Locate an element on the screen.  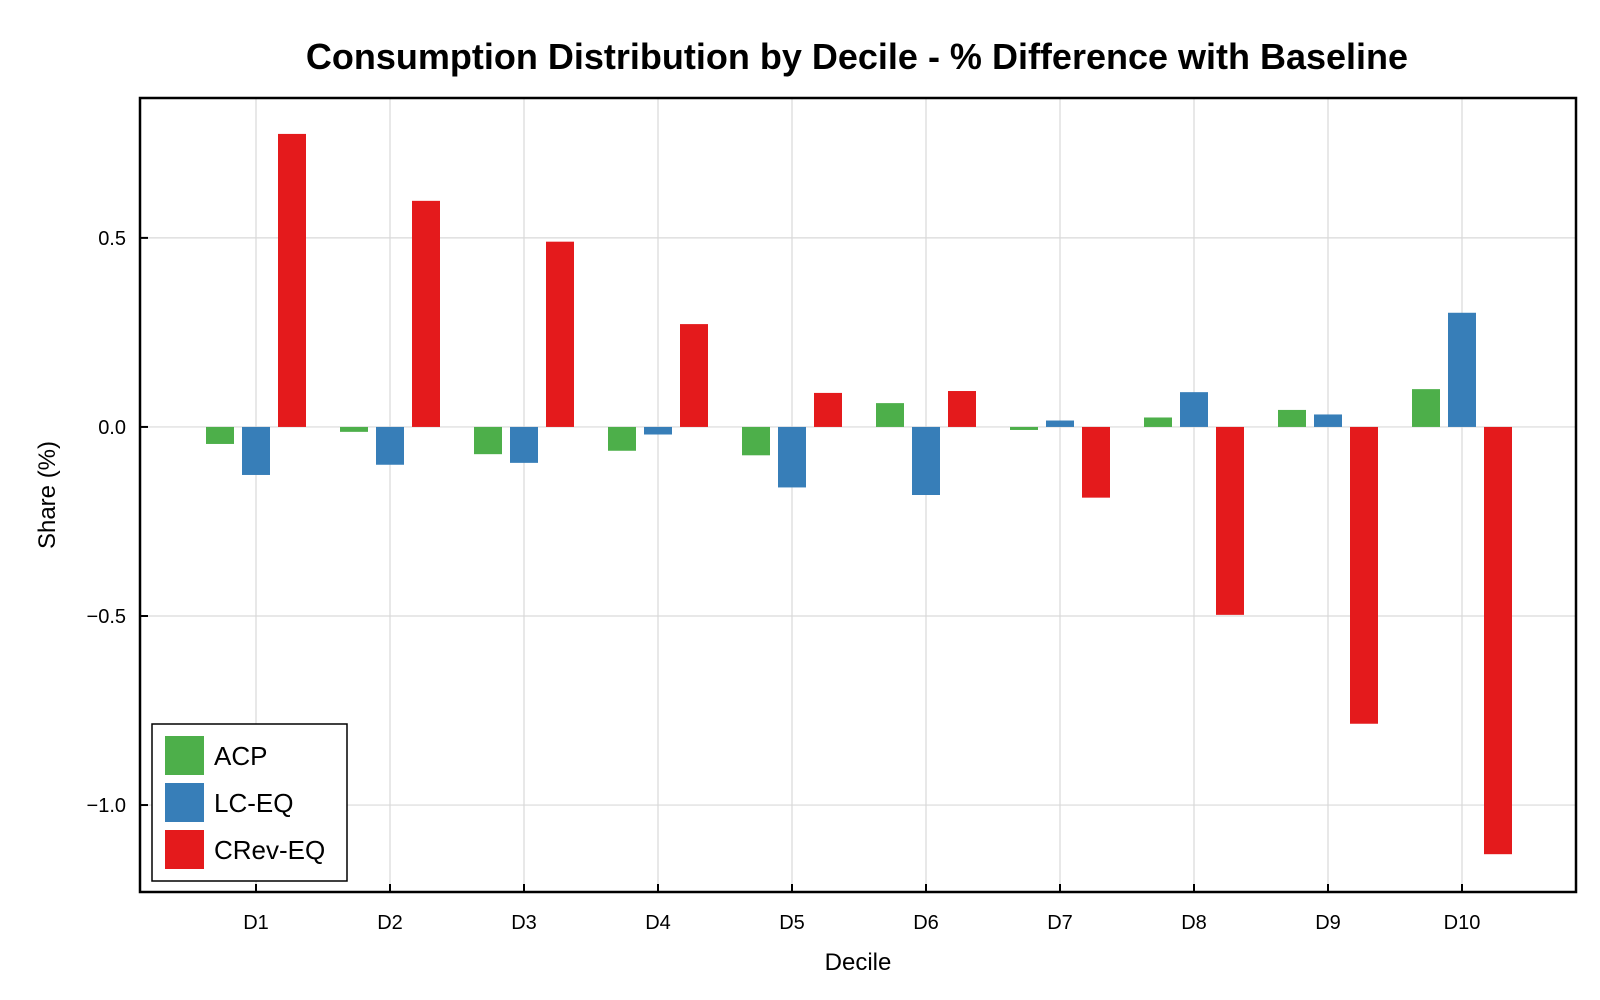
bar-acp-d4 is located at coordinates (622, 438).